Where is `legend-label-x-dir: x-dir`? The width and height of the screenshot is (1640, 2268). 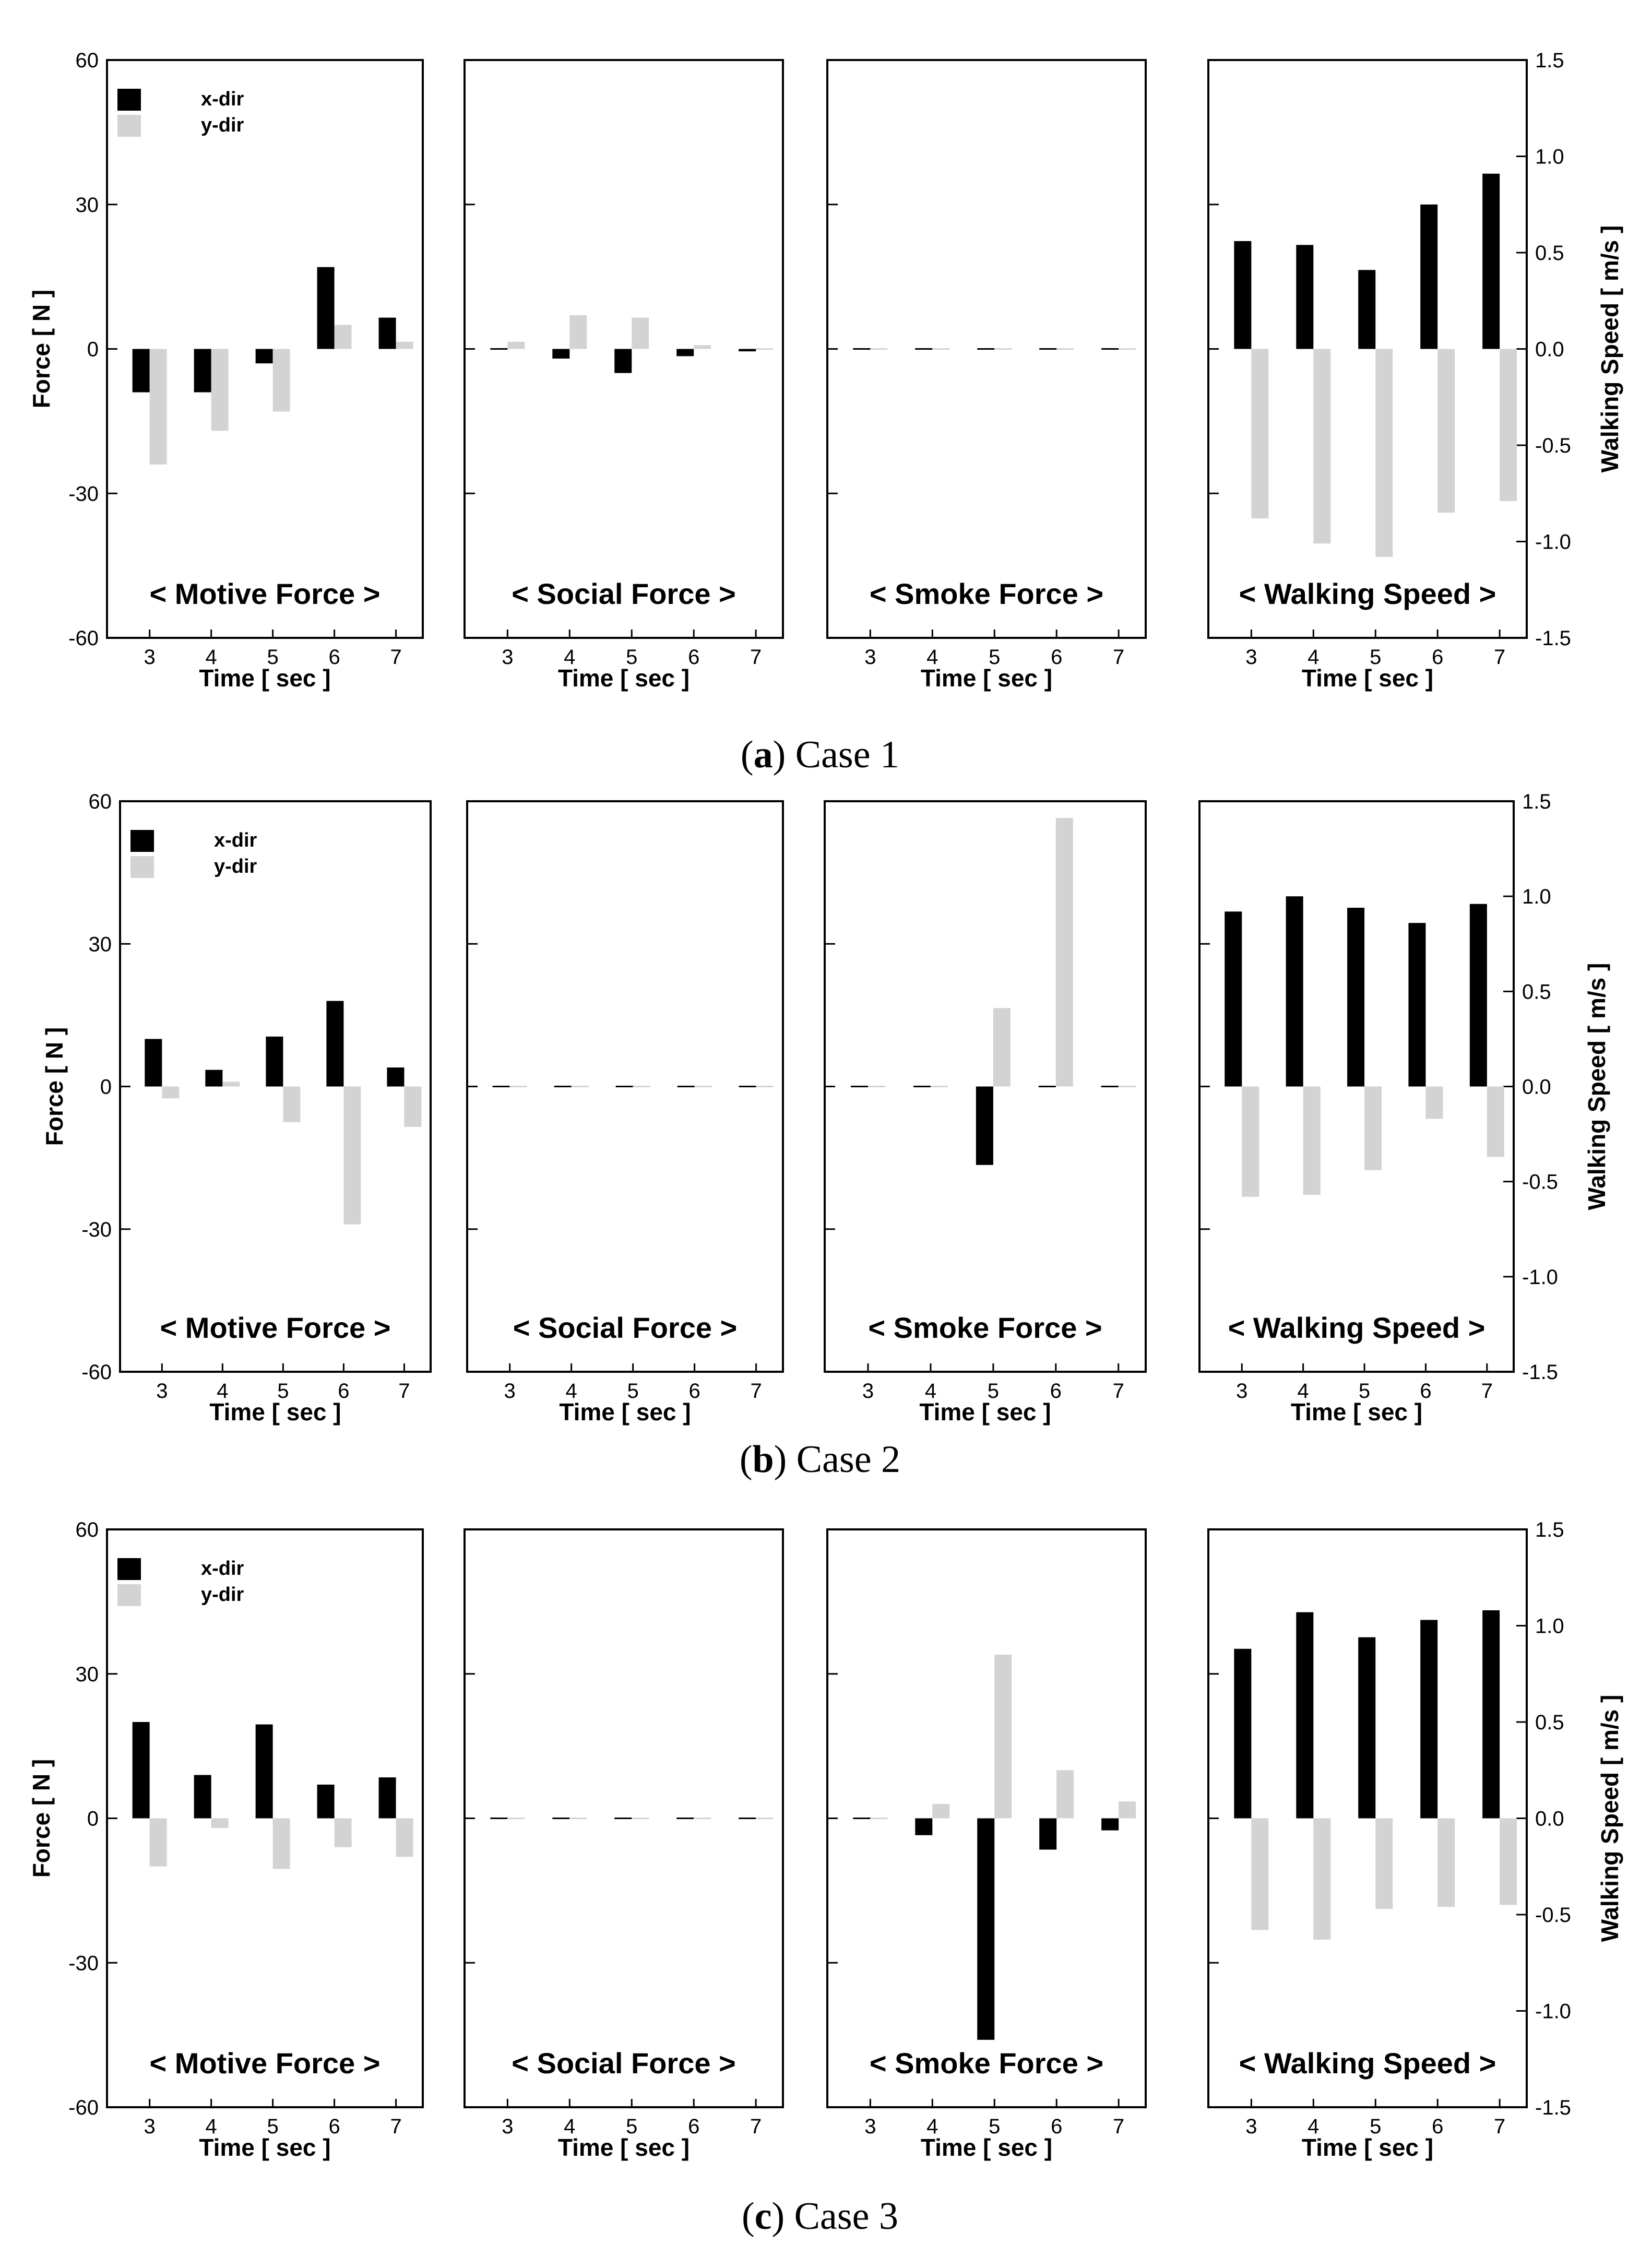 legend-label-x-dir: x-dir is located at coordinates (235, 840).